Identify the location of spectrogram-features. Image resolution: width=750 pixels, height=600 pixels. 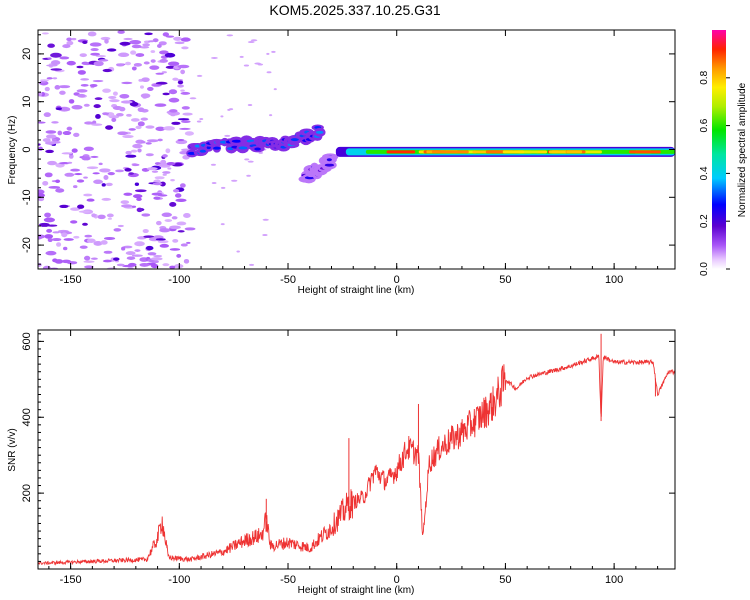
(430, 154).